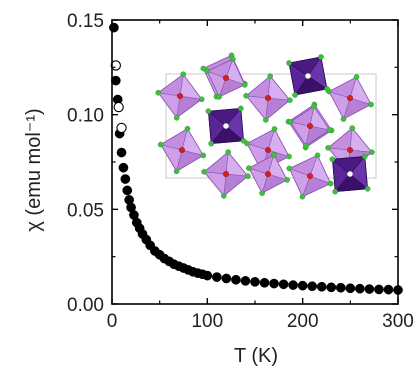 Image resolution: width=417 pixels, height=372 pixels. I want to click on x-tick-label: 100, so click(207, 321).